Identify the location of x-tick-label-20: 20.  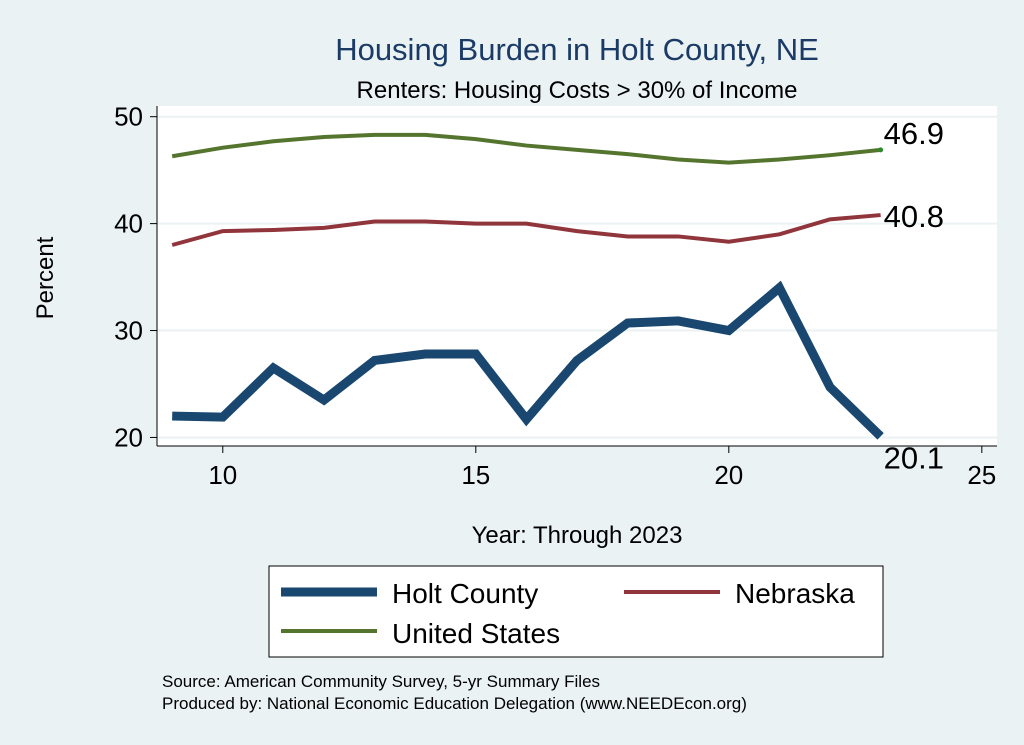
(728, 475).